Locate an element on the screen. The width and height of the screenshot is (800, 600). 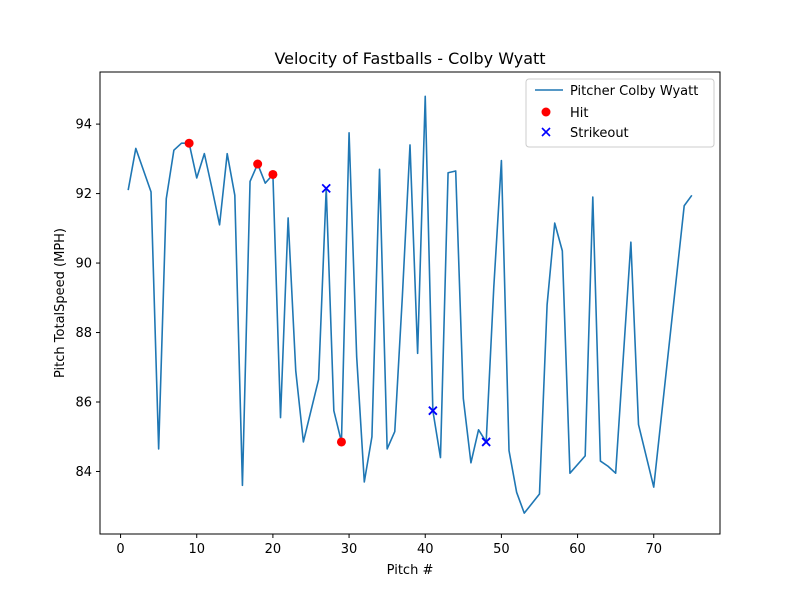
x-tick-label: 0 is located at coordinates (120, 549).